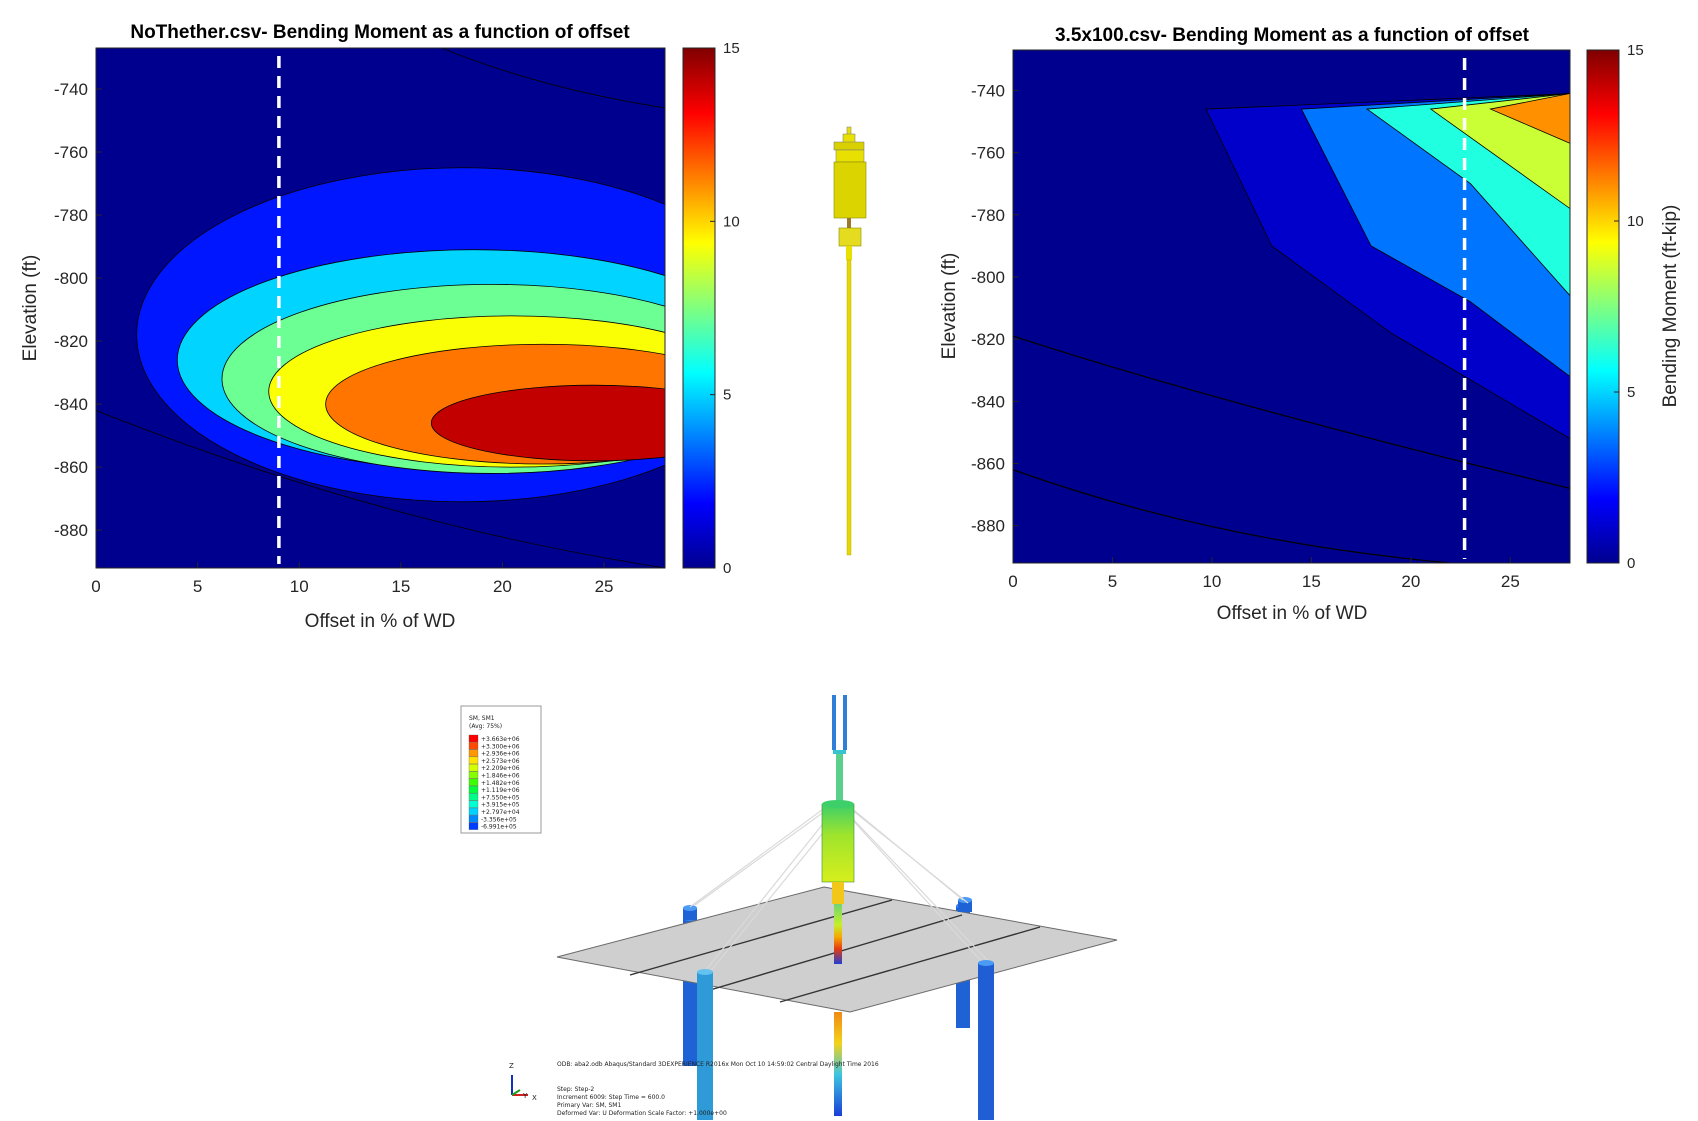  I want to click on axis-triad: Z Y X, so click(523, 1082).